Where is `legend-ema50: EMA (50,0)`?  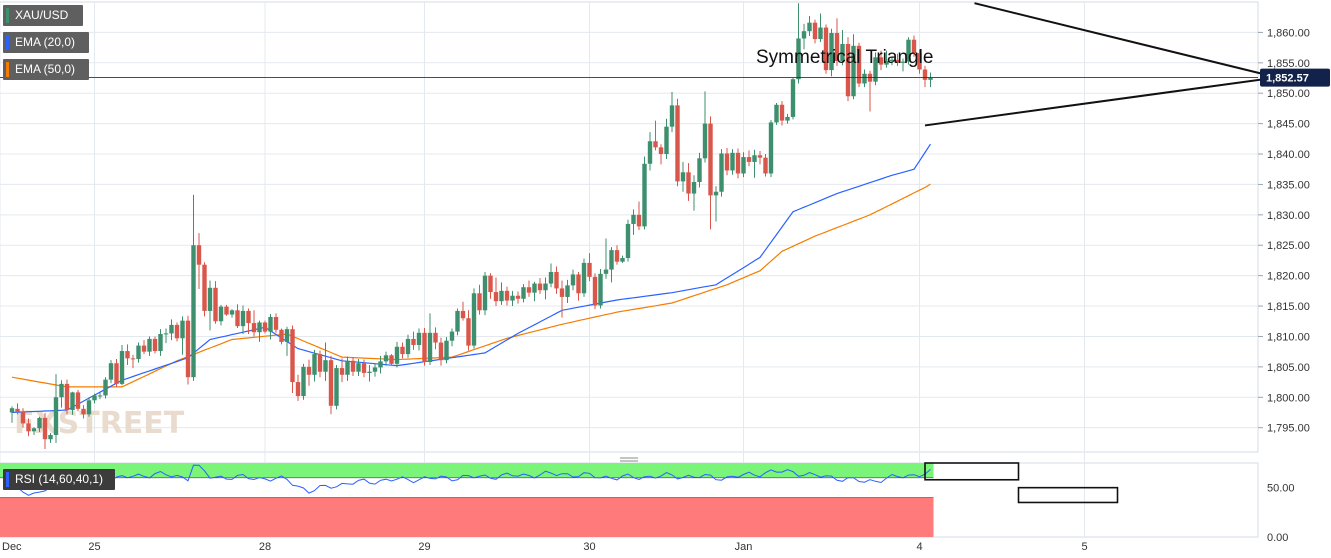
legend-ema50: EMA (50,0) is located at coordinates (46, 69).